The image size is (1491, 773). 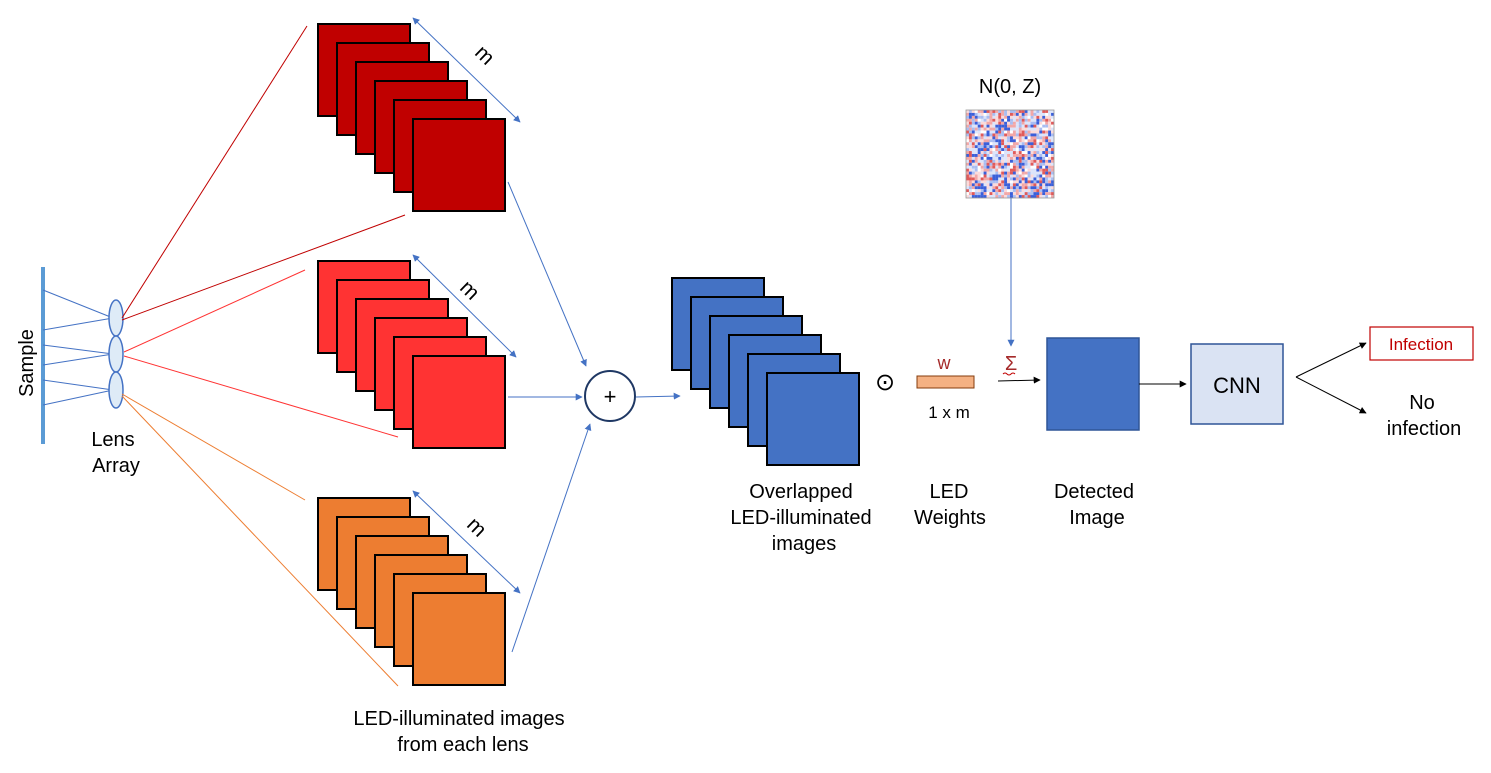 I want to click on no-infection-label-line2: infection, so click(x=1424, y=429).